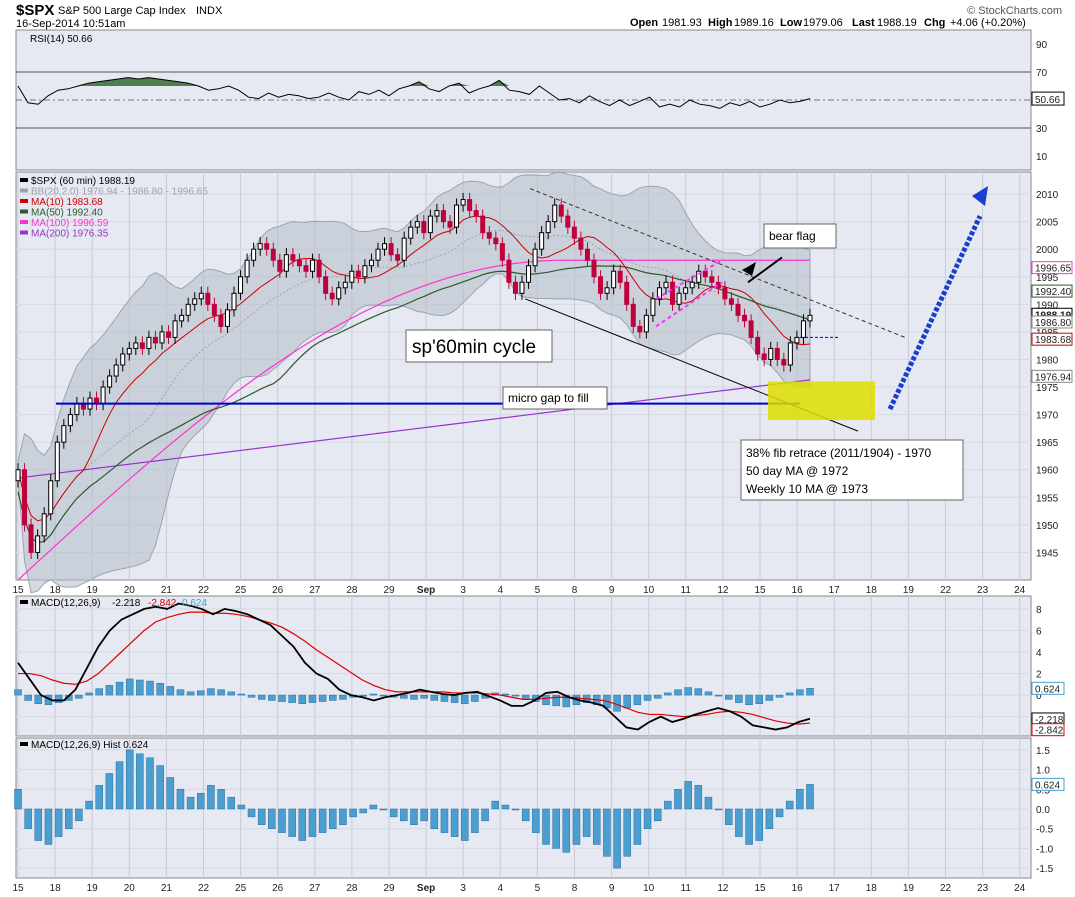  Describe the element at coordinates (1042, 157) in the screenshot. I see `rsi-y-tick: 10` at that location.